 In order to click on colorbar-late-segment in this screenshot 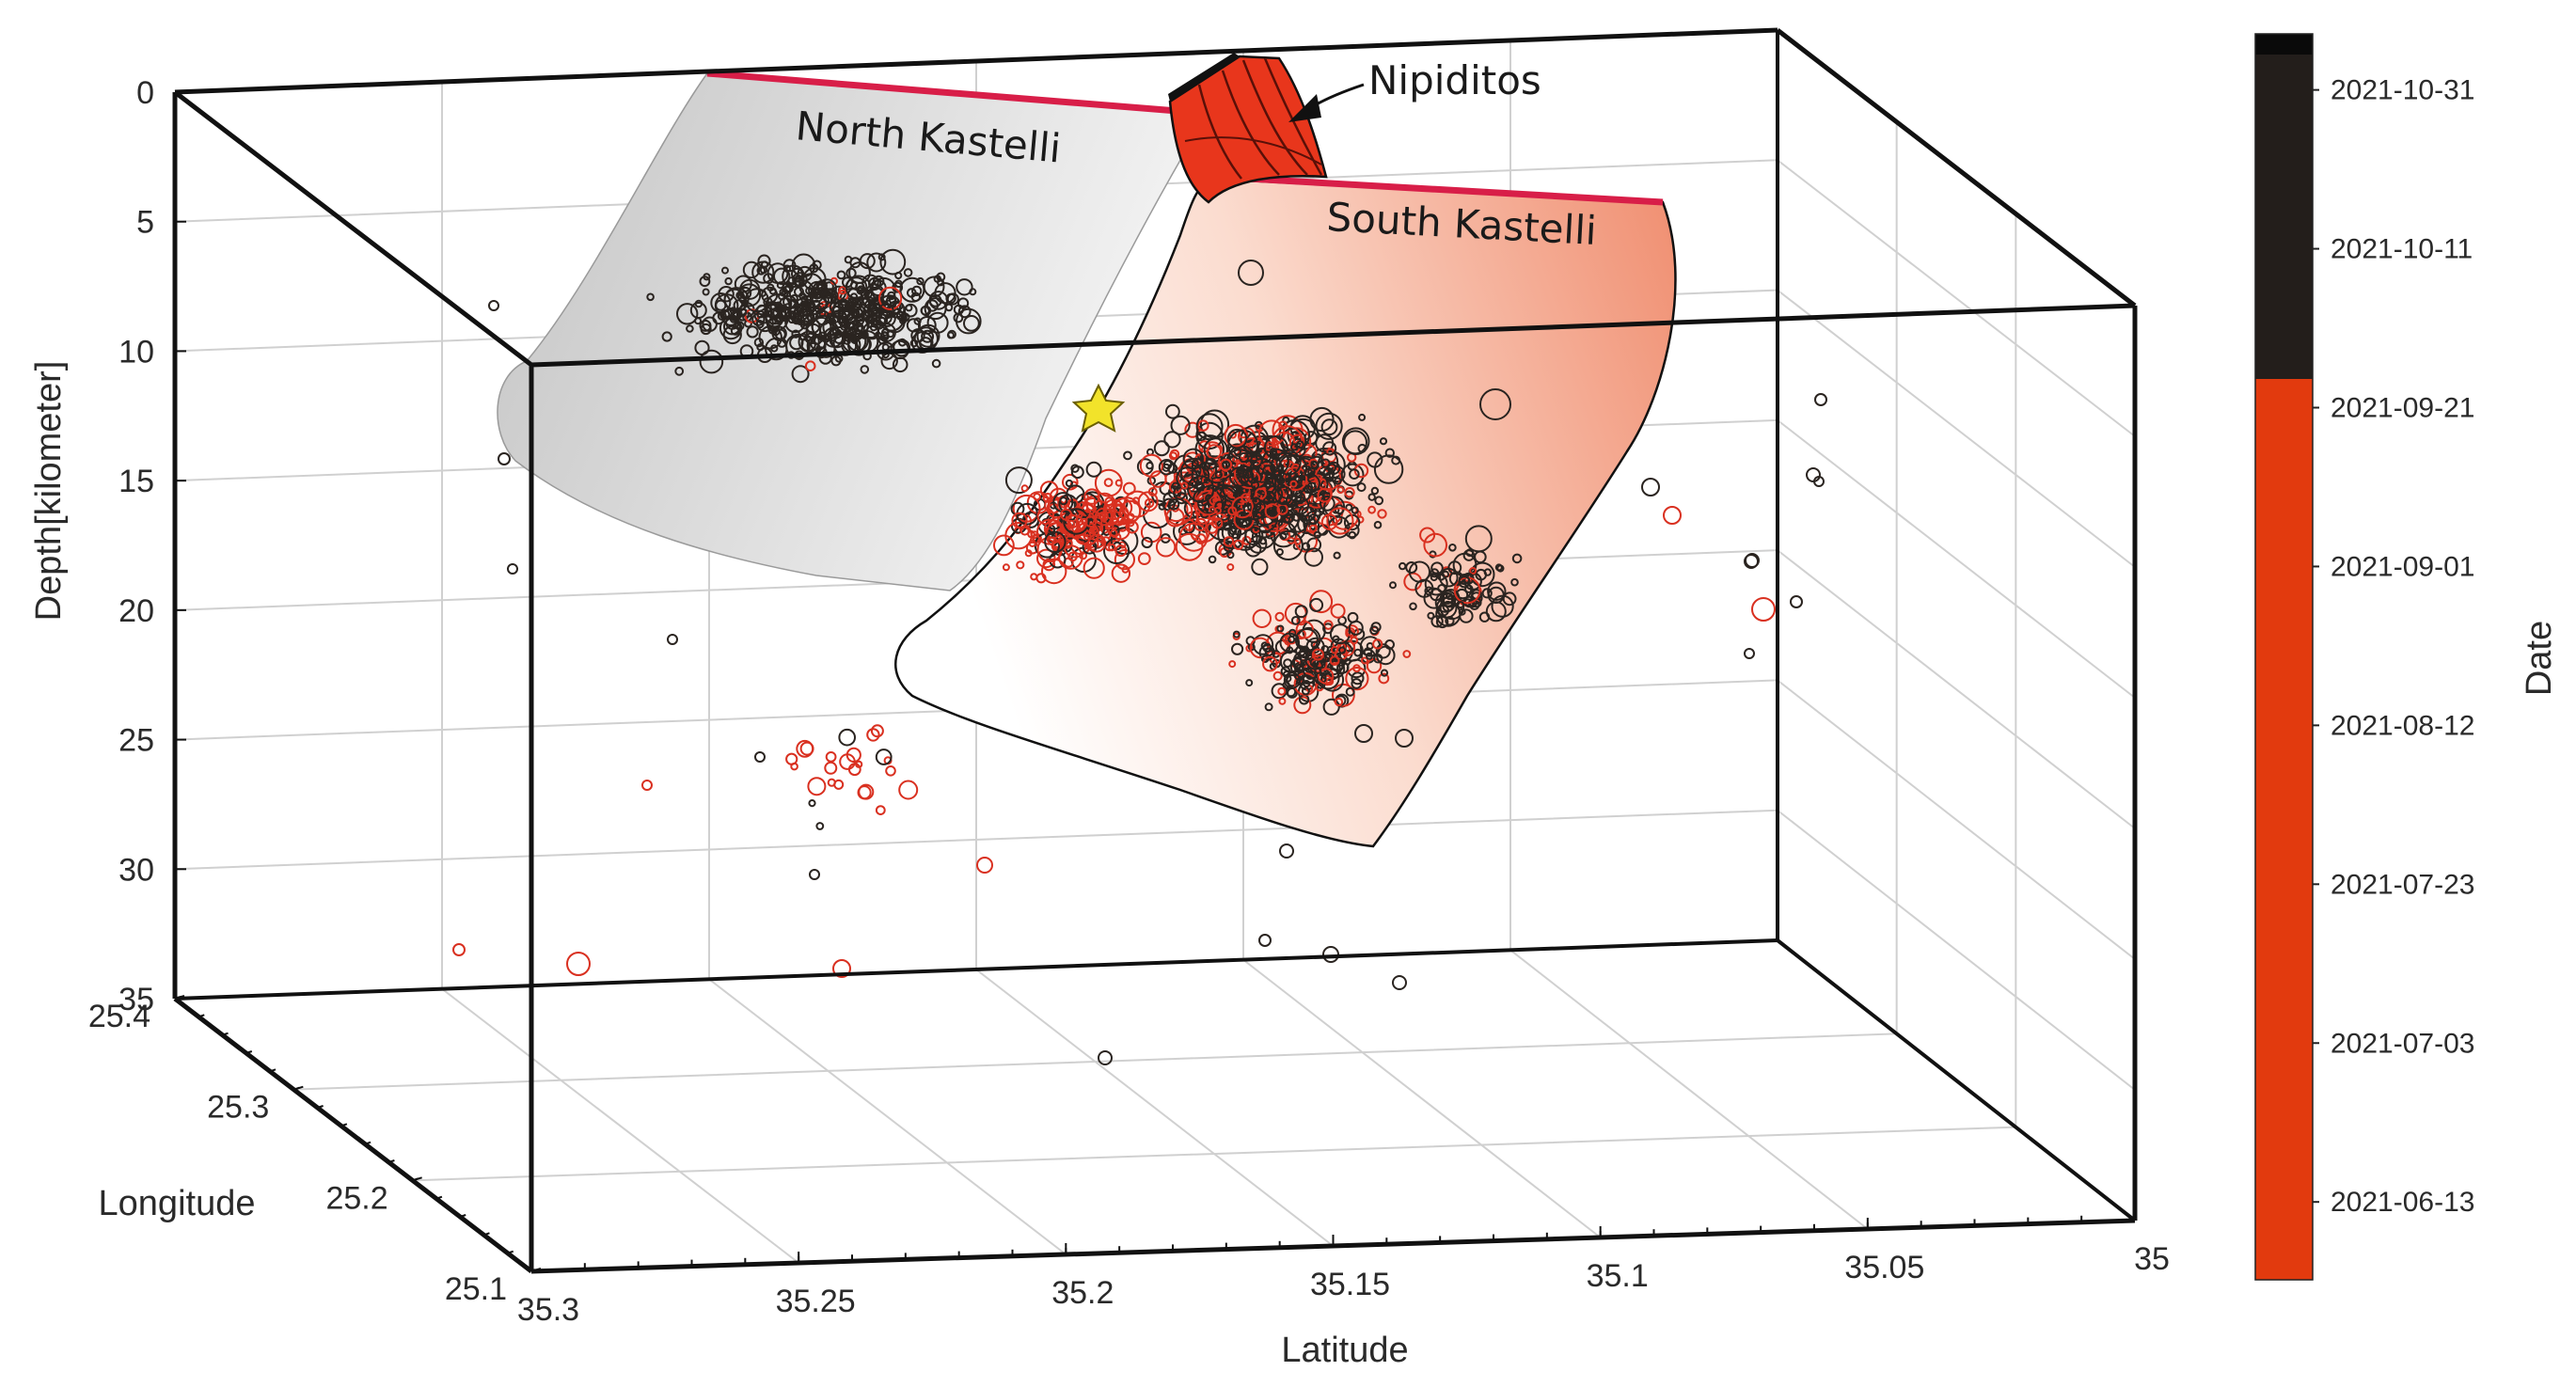, I will do `click(2284, 217)`.